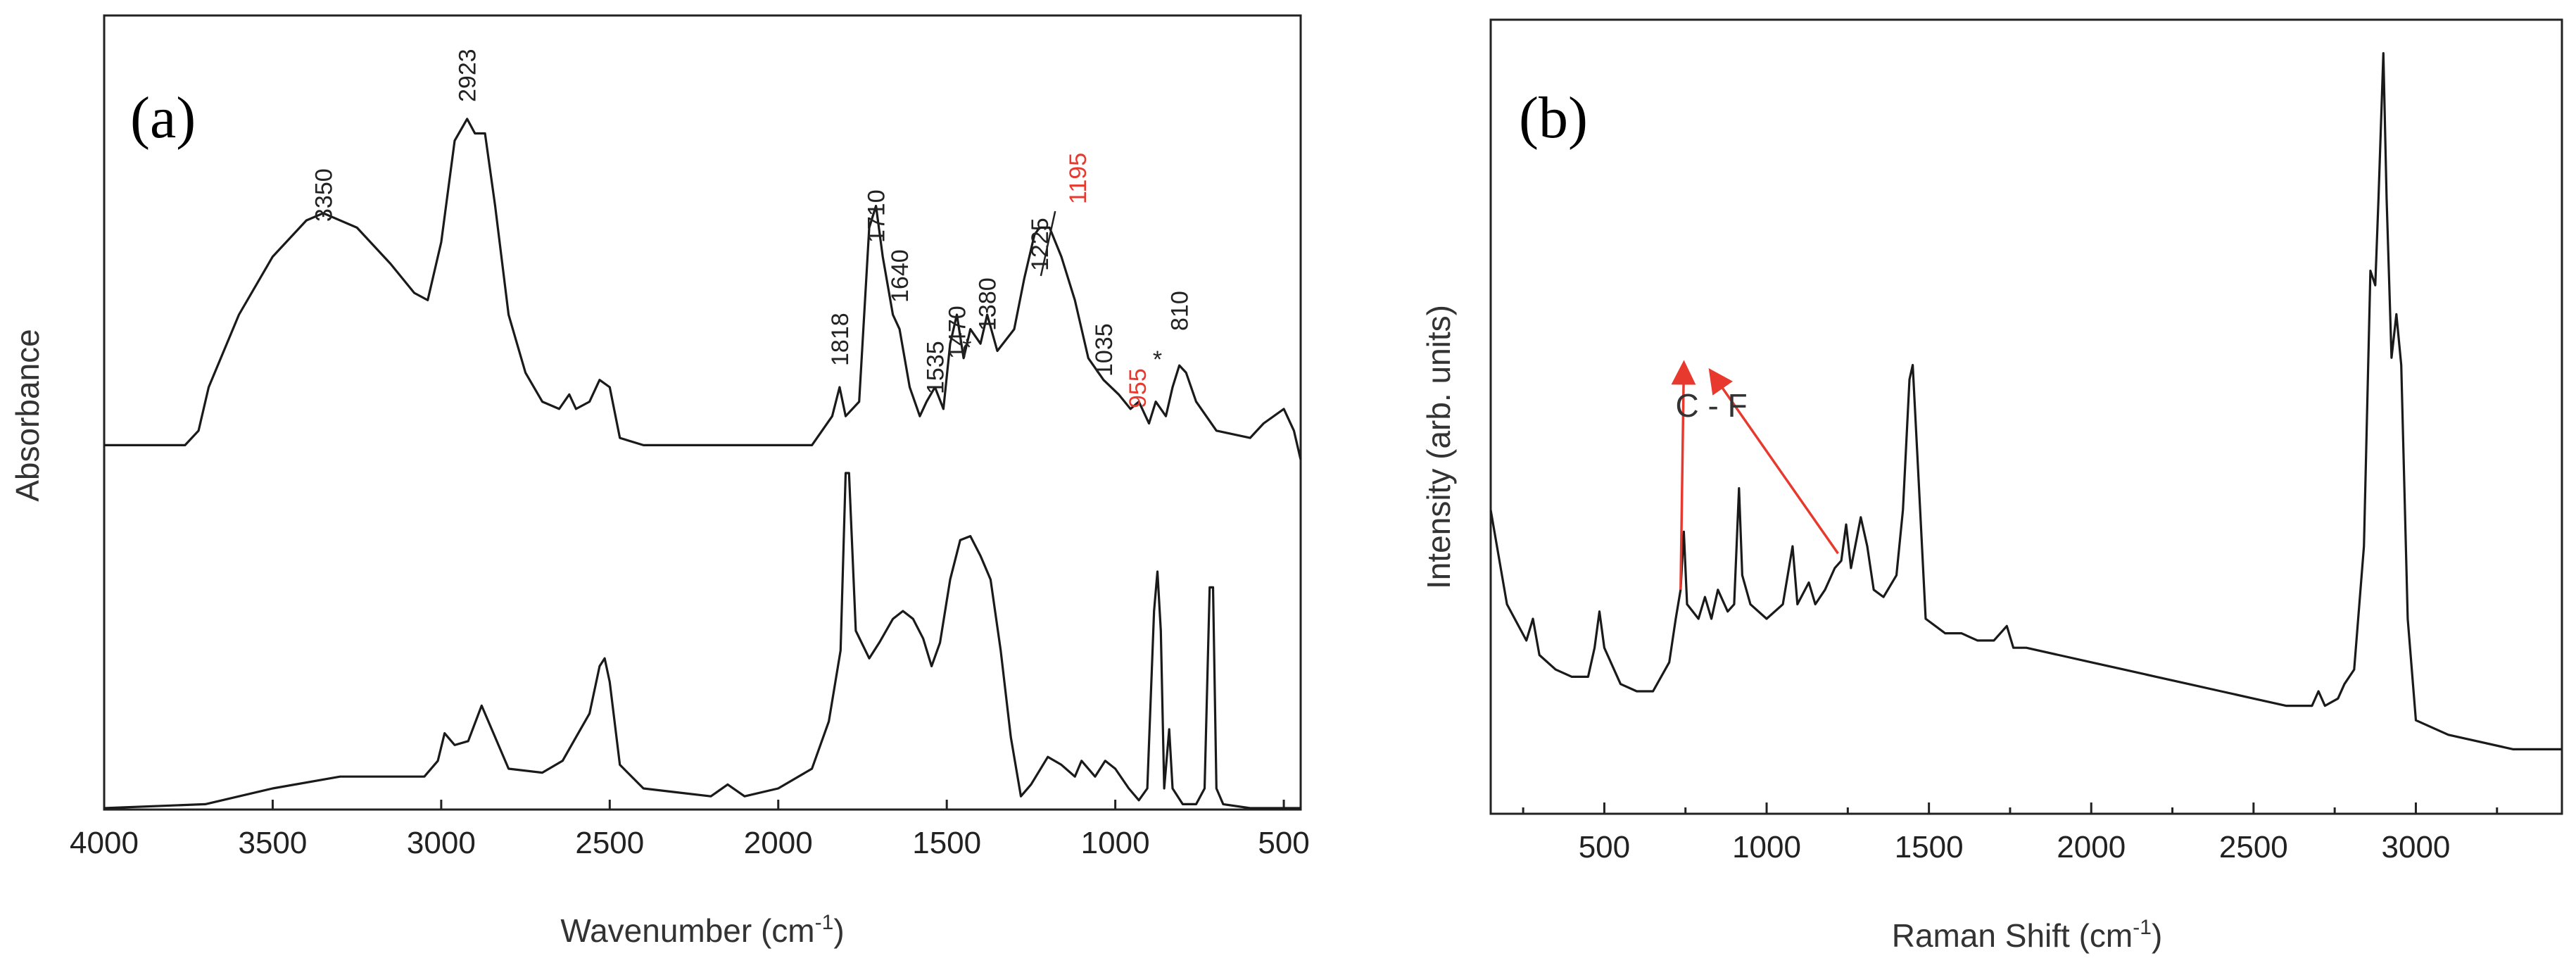 Image resolution: width=2576 pixels, height=963 pixels. Describe the element at coordinates (935, 367) in the screenshot. I see `panel-a-peak-label: 1535` at that location.